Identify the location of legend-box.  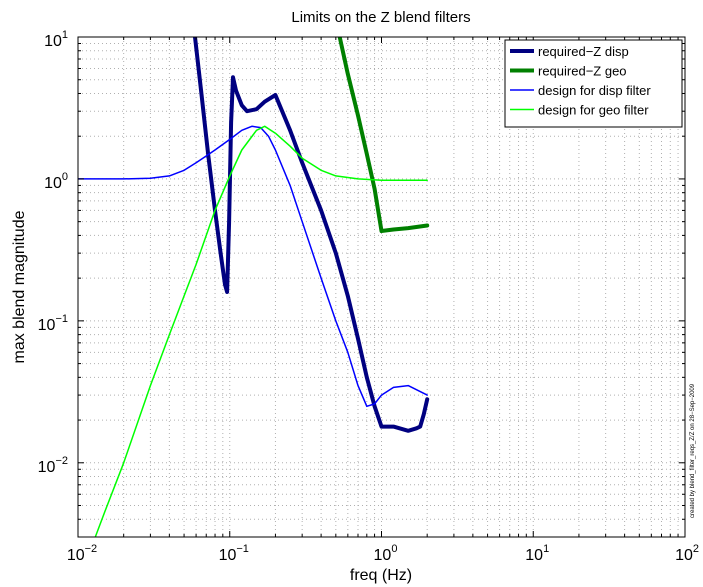
(593, 83).